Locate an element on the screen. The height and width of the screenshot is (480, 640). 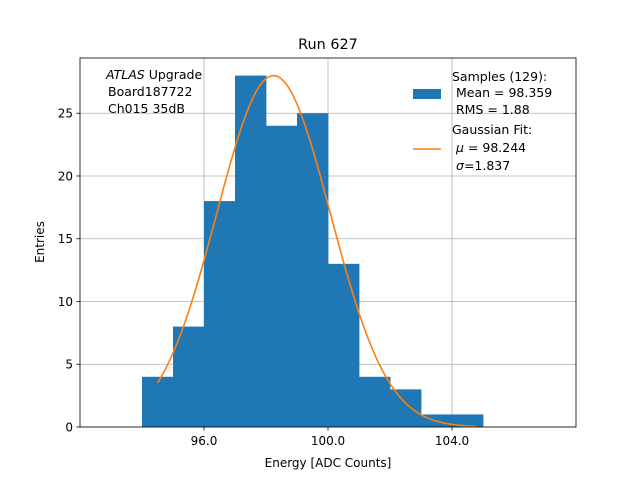
legend-fit-mu: μ = 98.244 is located at coordinates (490, 147).